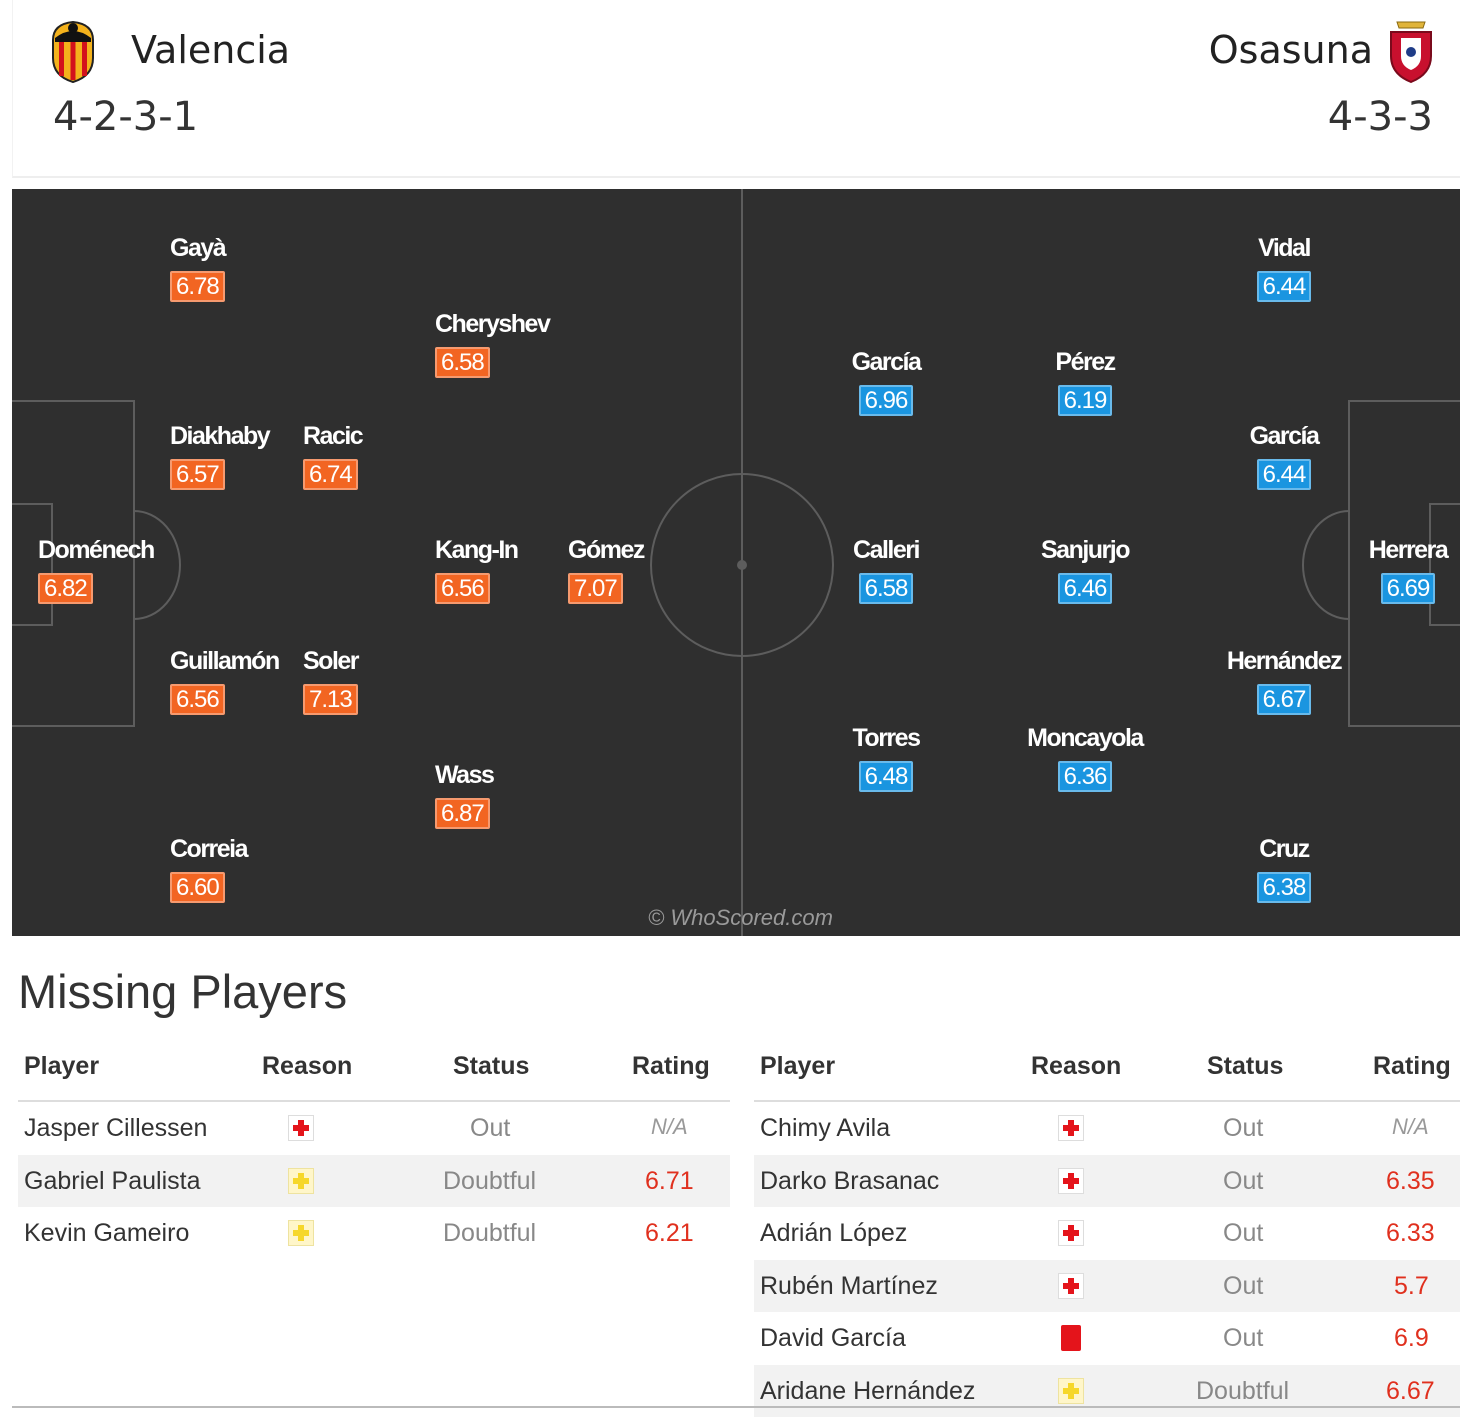  What do you see at coordinates (65, 588) in the screenshot?
I see `player-rating: 6.82` at bounding box center [65, 588].